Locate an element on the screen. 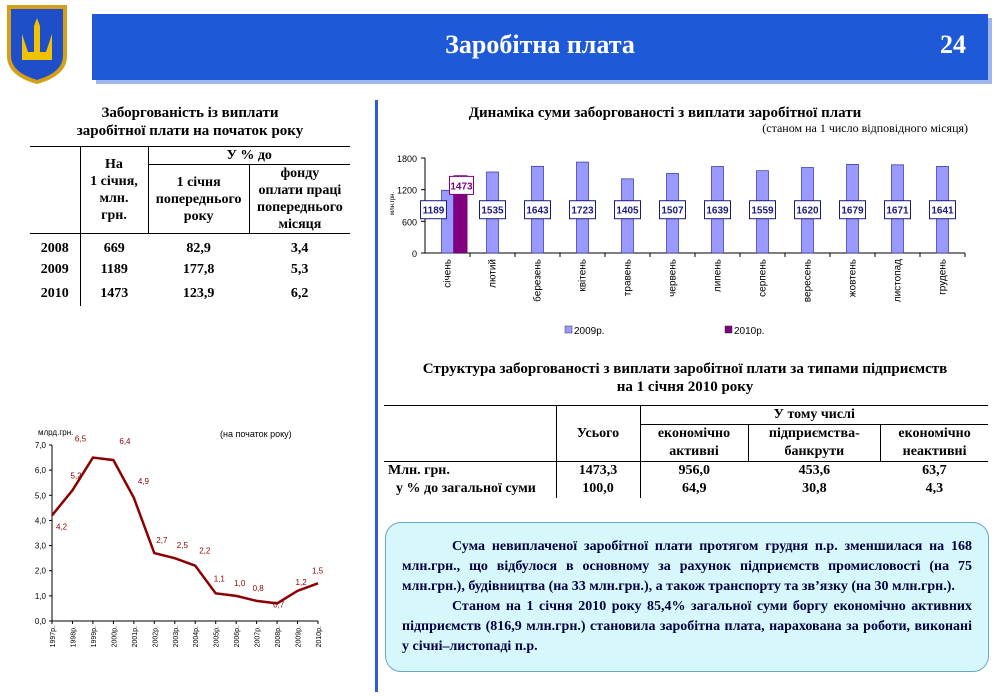 This screenshot has width=995, height=696. y-tick-label: 2,0 is located at coordinates (41, 571).